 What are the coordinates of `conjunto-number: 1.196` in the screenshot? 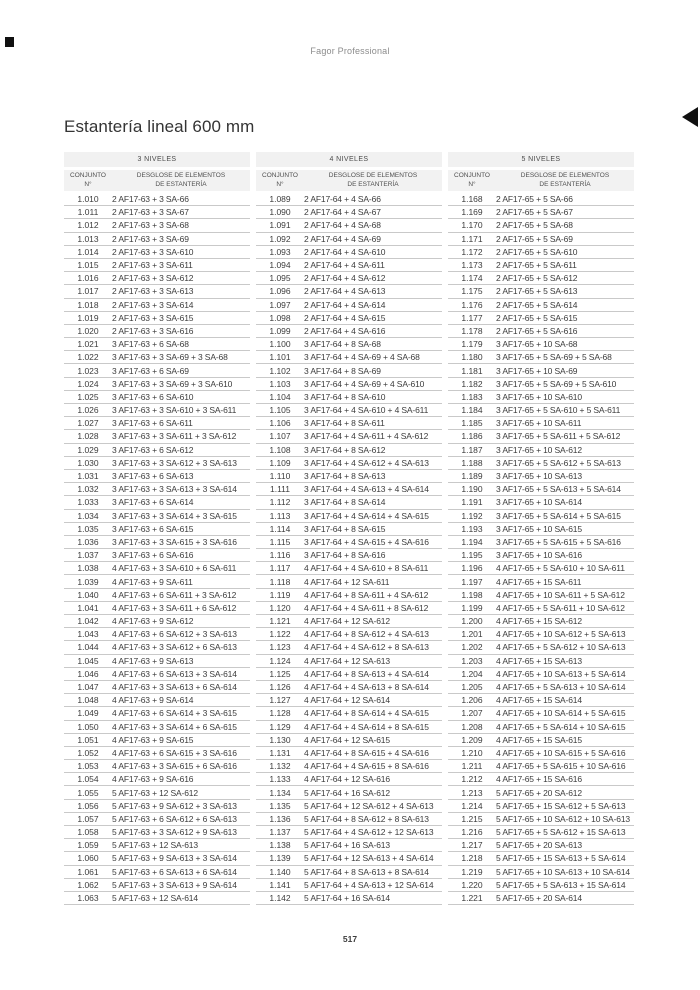 It's located at (472, 568).